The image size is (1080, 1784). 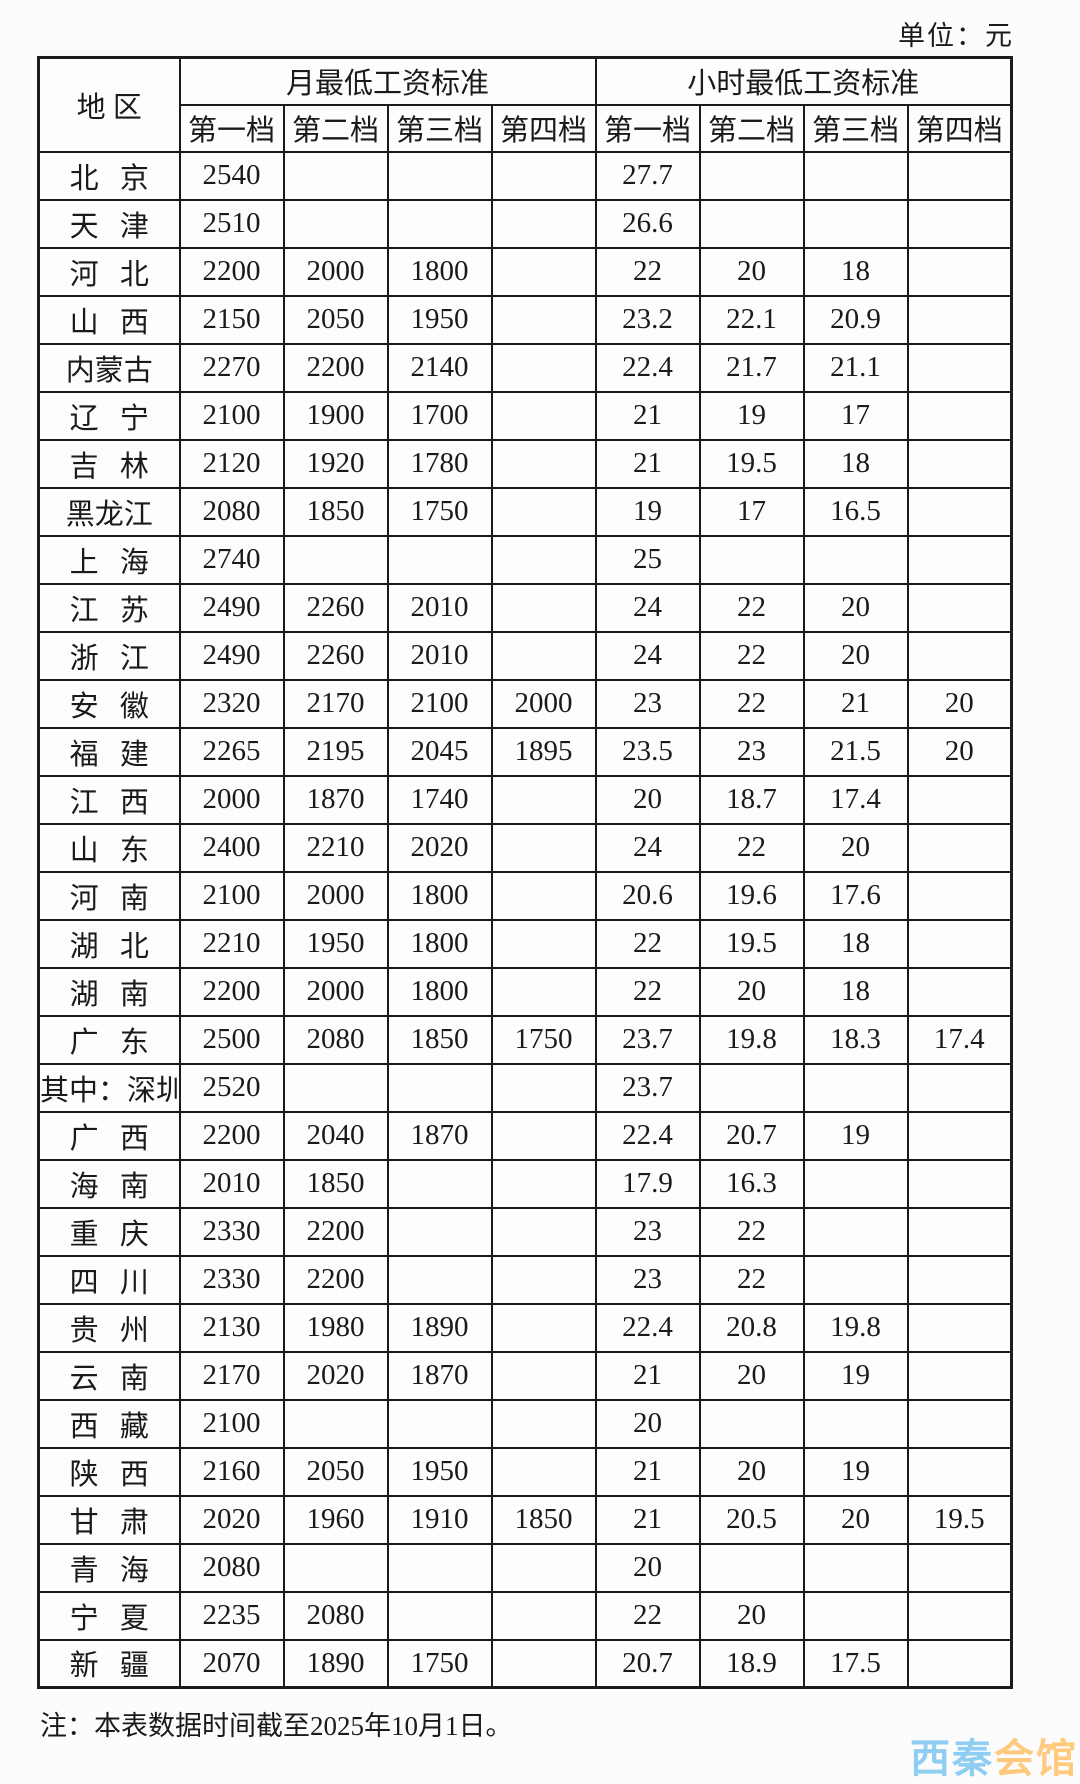 I want to click on region-cell: 西 藏, so click(x=109, y=1423).